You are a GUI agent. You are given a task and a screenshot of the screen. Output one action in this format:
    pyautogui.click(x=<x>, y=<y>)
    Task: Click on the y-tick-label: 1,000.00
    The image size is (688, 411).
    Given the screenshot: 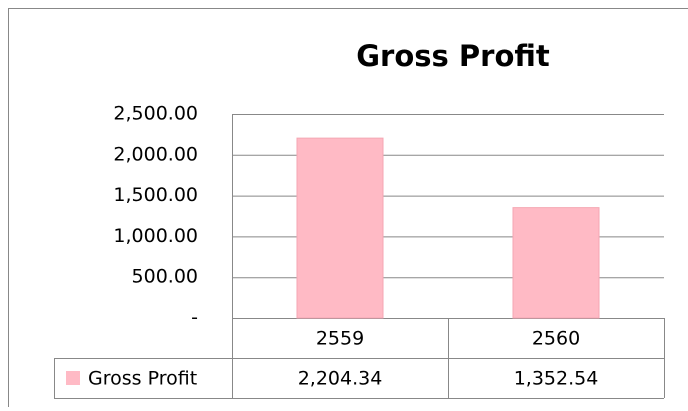 What is the action you would take?
    pyautogui.click(x=155, y=236)
    